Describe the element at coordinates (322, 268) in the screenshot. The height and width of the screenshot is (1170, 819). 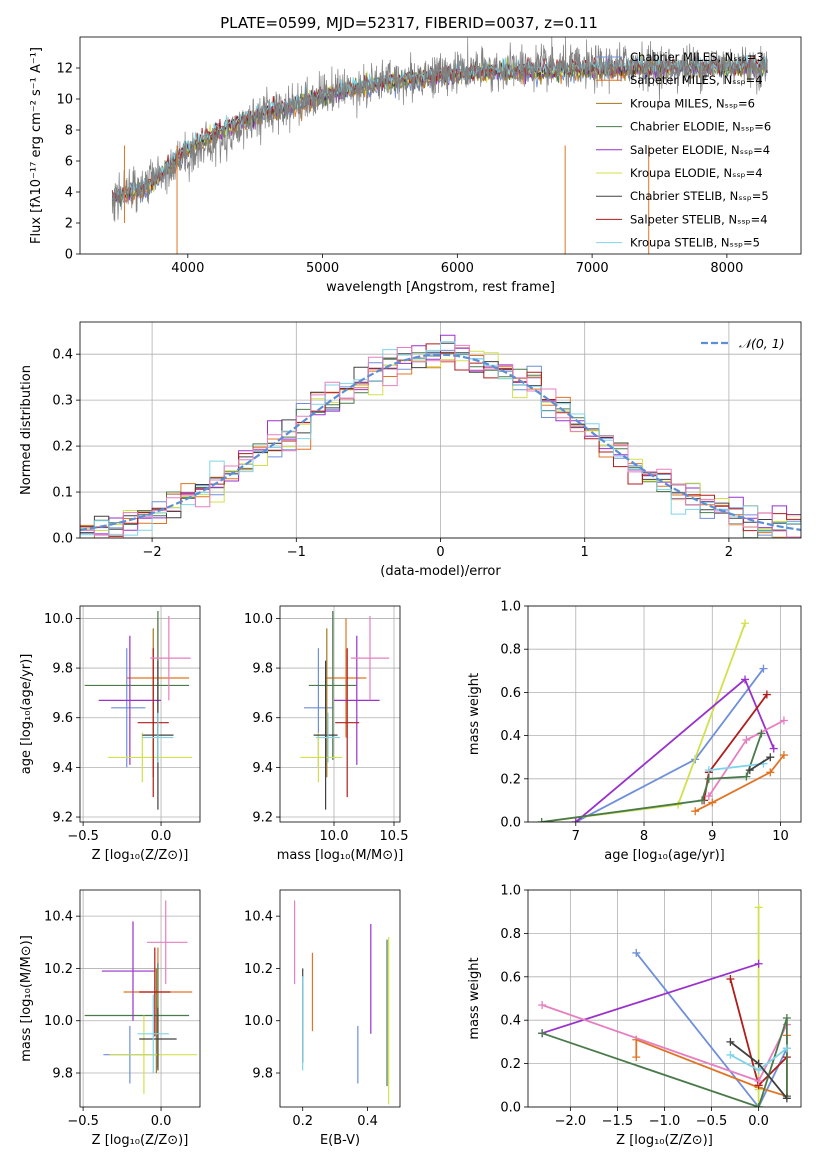
I see `x-tick-label: 5000` at that location.